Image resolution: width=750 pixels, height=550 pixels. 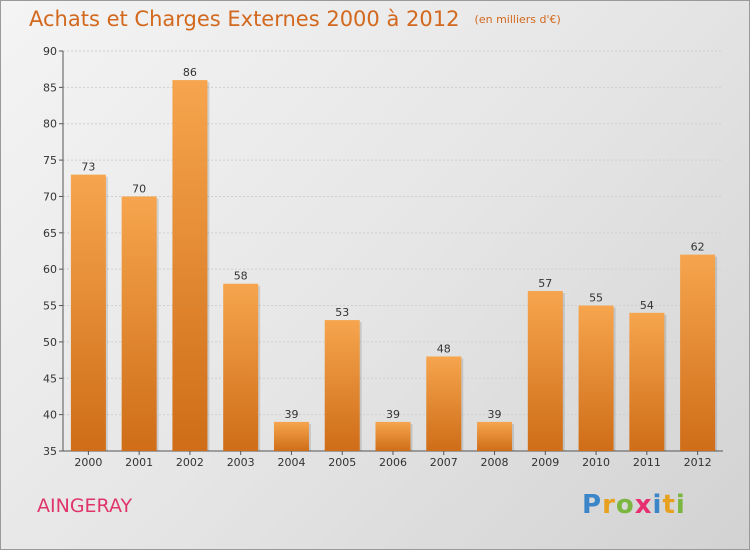 What do you see at coordinates (241, 462) in the screenshot?
I see `x-tick-label: 2003` at bounding box center [241, 462].